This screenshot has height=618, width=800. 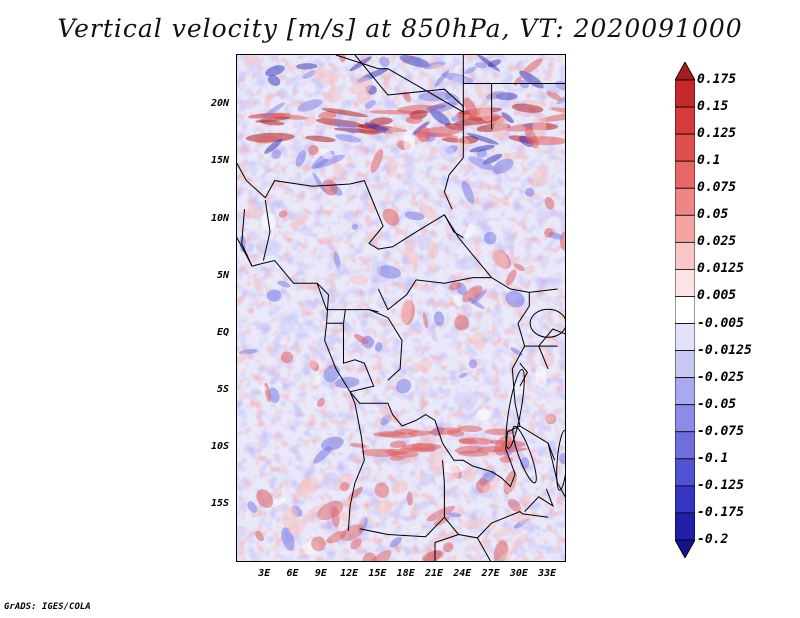 I want to click on colorbar-label: -0.175, so click(x=720, y=512).